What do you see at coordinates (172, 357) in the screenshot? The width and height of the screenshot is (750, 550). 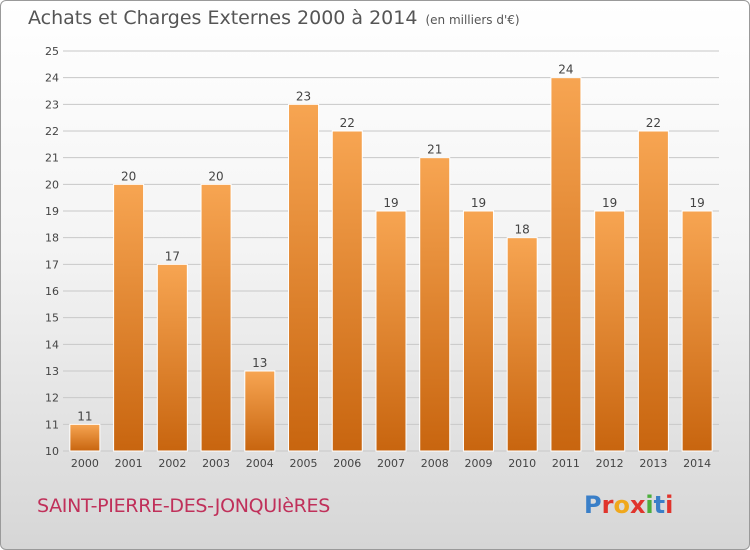 I see `bar-2002` at bounding box center [172, 357].